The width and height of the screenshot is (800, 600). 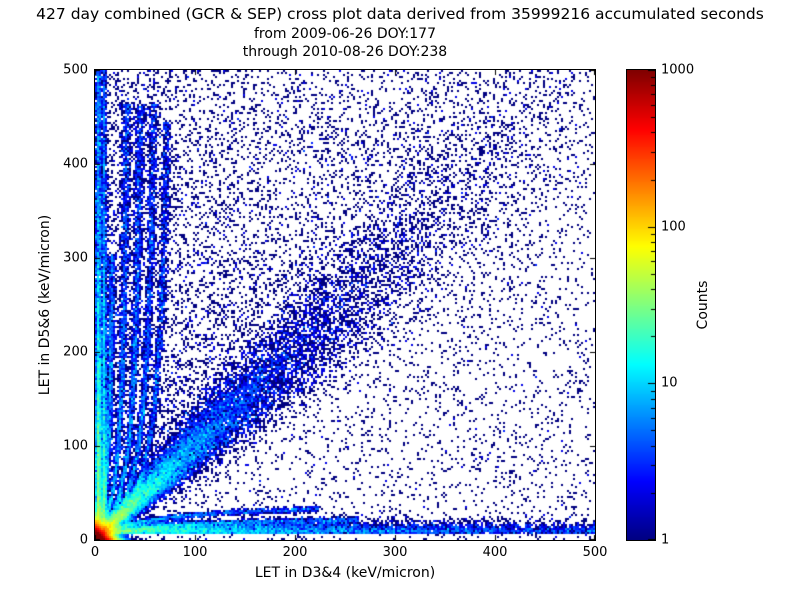 What do you see at coordinates (75, 352) in the screenshot?
I see `y-tick-label: 200` at bounding box center [75, 352].